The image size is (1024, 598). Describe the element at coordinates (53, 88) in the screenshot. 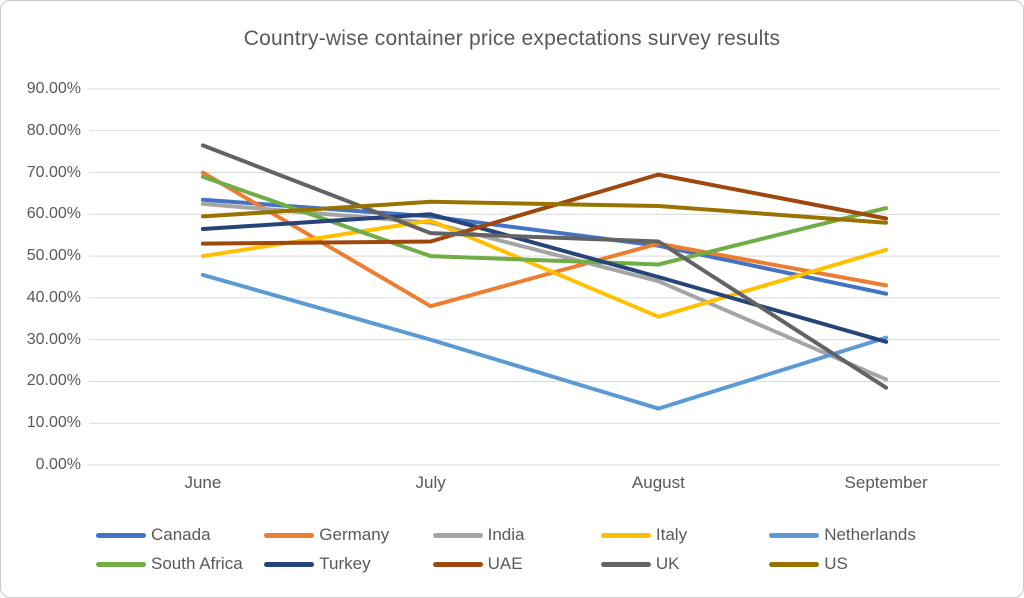

I see `y-tick-label: 90.00%` at that location.